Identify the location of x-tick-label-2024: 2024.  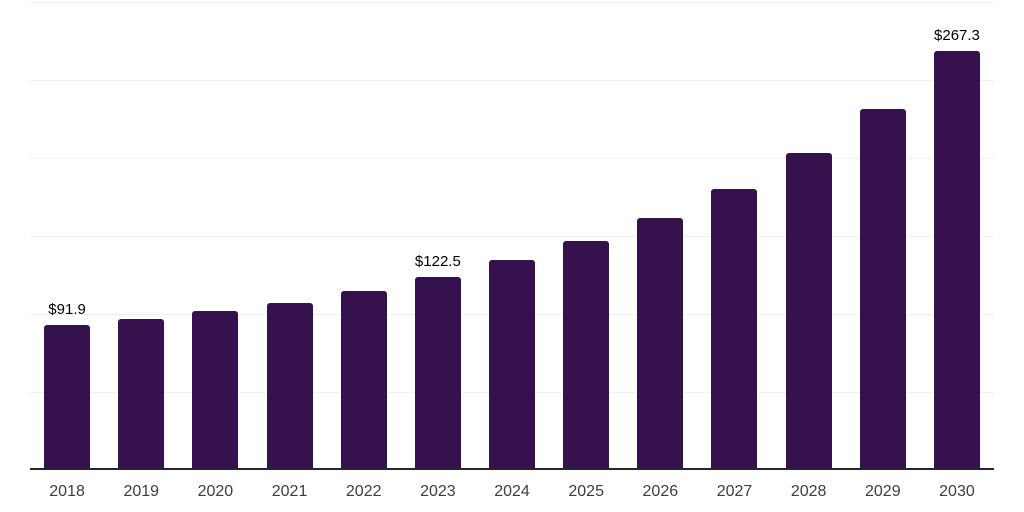
(512, 491).